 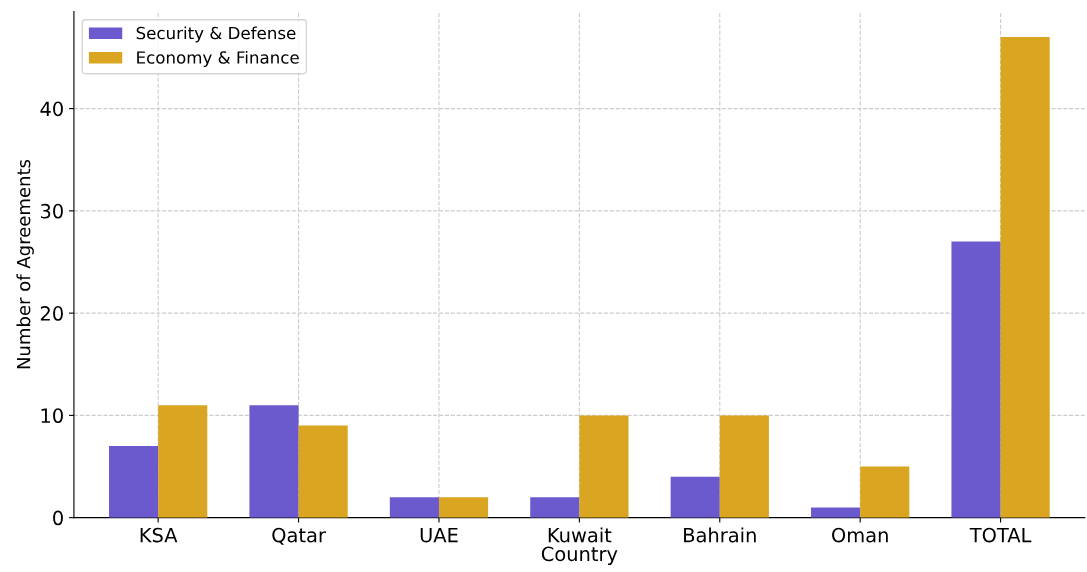 I want to click on y-axis-title: Number of Agreements, so click(x=25, y=264).